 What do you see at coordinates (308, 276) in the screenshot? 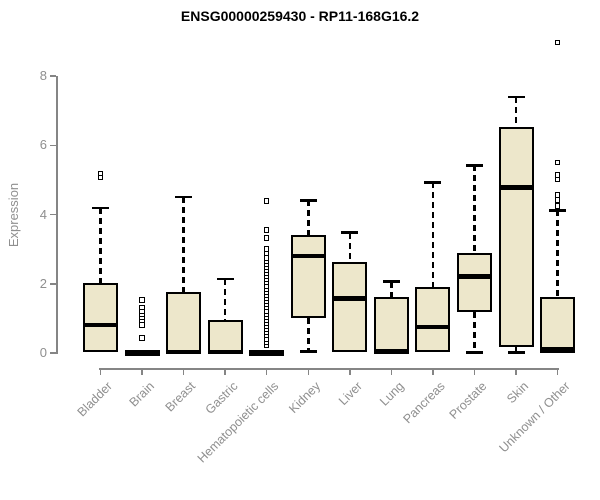
I see `box-kidney` at bounding box center [308, 276].